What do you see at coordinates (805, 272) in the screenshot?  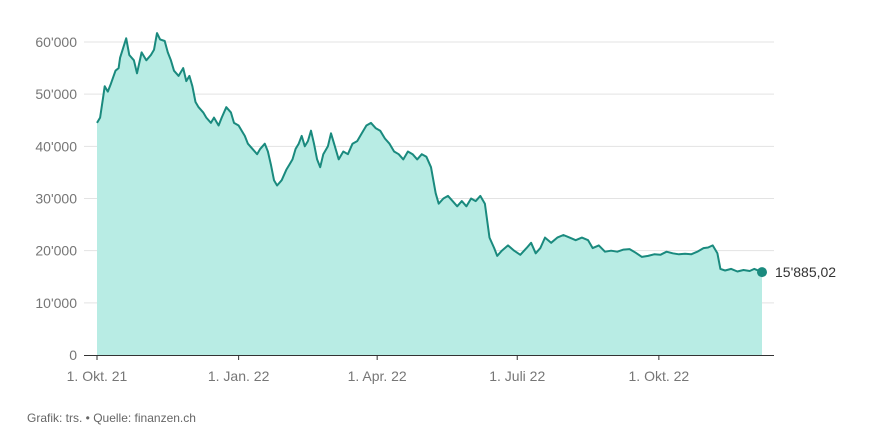 I see `last-value-label: 15'885,02` at bounding box center [805, 272].